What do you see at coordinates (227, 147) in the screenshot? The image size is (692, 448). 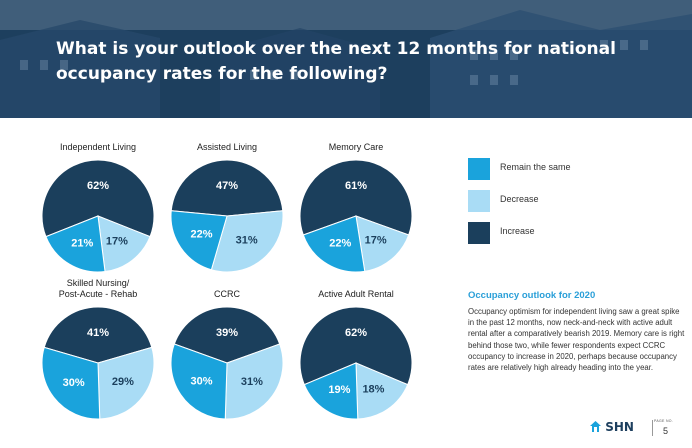 I see `pie-chart-title: Assisted Living` at bounding box center [227, 147].